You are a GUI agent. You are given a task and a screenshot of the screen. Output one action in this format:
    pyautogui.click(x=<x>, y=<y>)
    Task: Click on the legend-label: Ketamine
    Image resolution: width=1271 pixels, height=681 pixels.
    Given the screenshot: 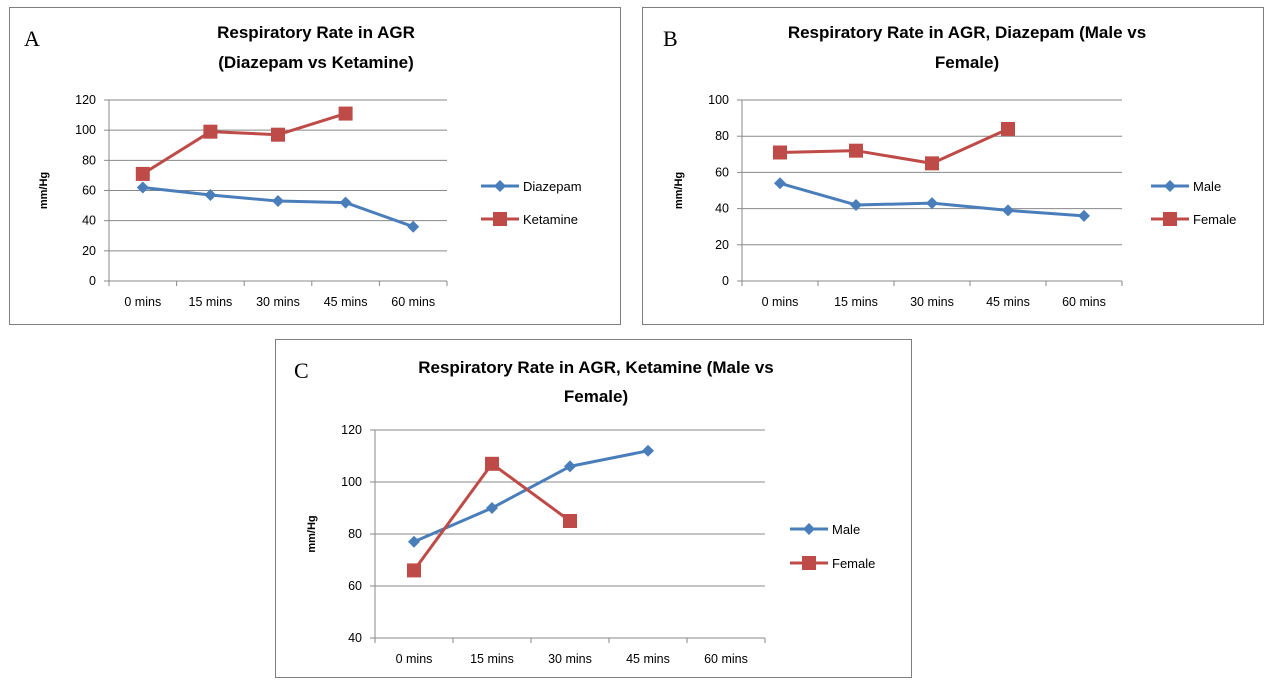 What is the action you would take?
    pyautogui.click(x=550, y=219)
    